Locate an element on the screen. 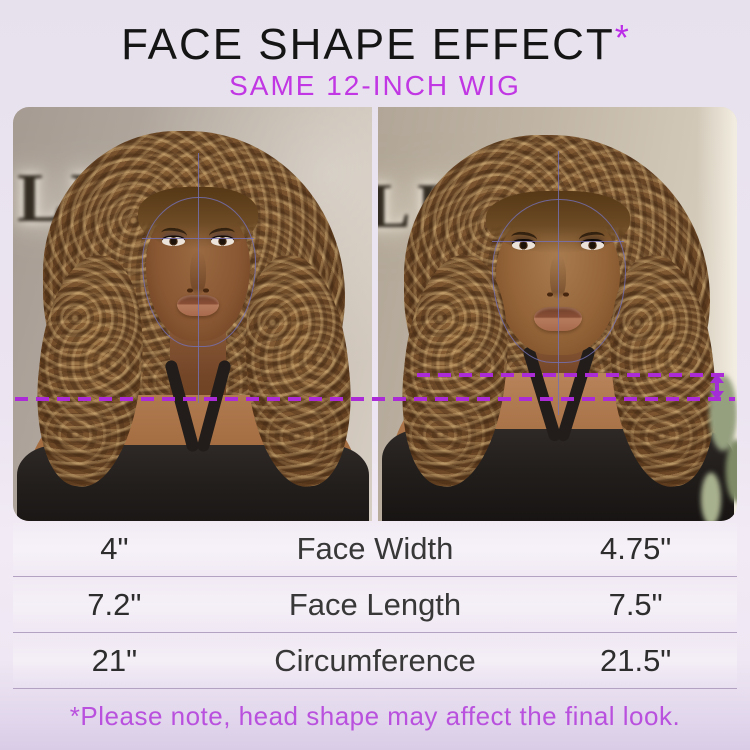  shoulder-level-dashed-line-high is located at coordinates (574, 375).